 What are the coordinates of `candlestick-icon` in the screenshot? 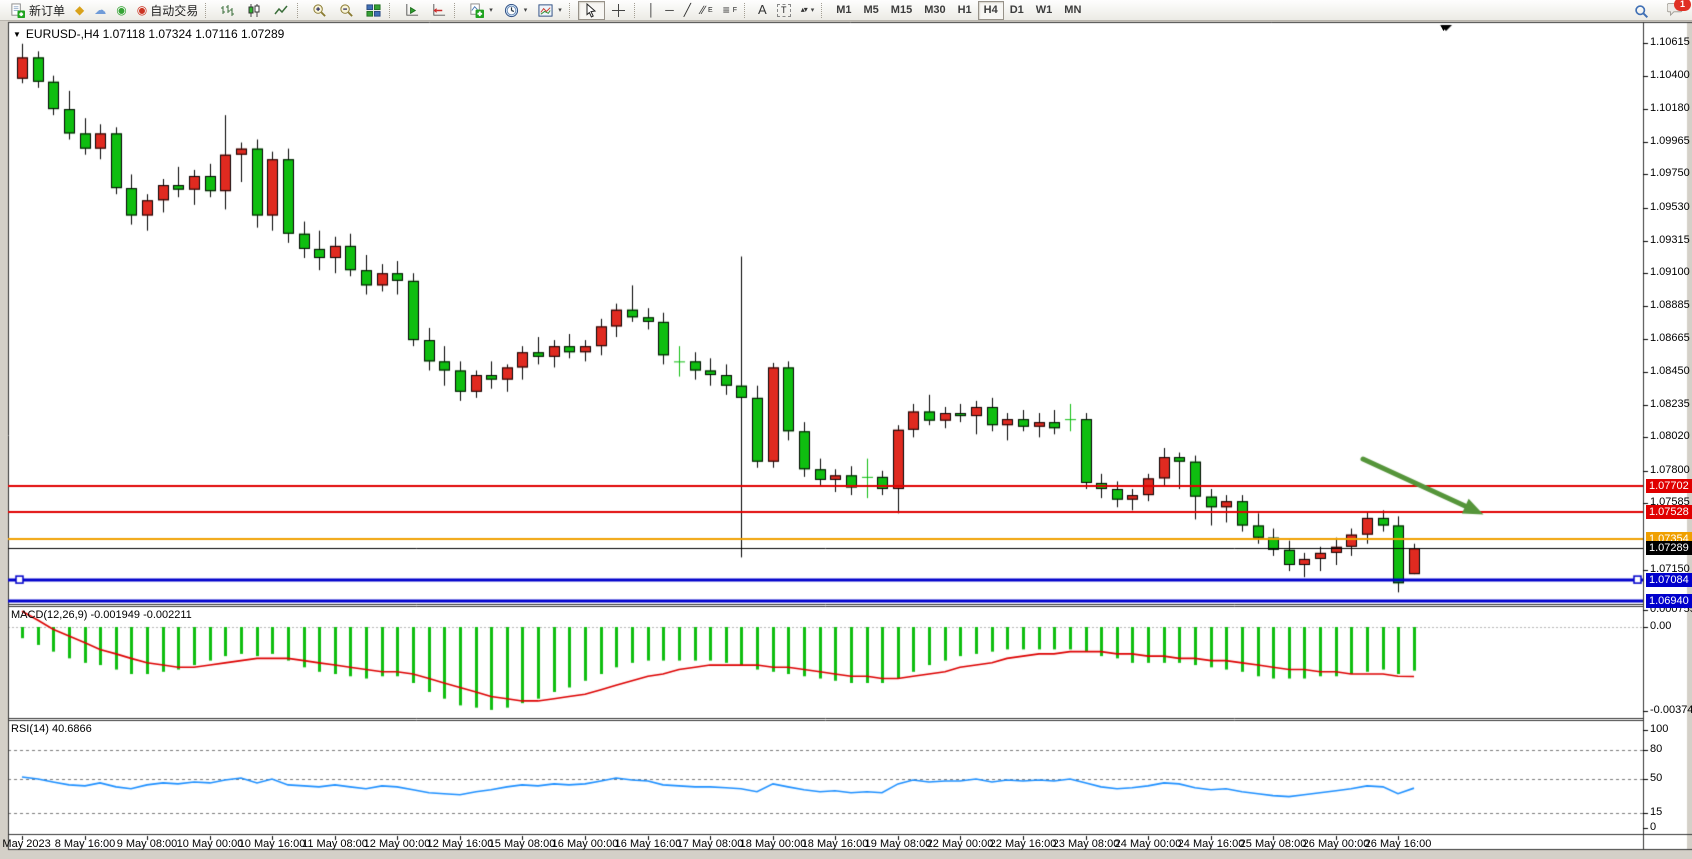 It's located at (254, 10).